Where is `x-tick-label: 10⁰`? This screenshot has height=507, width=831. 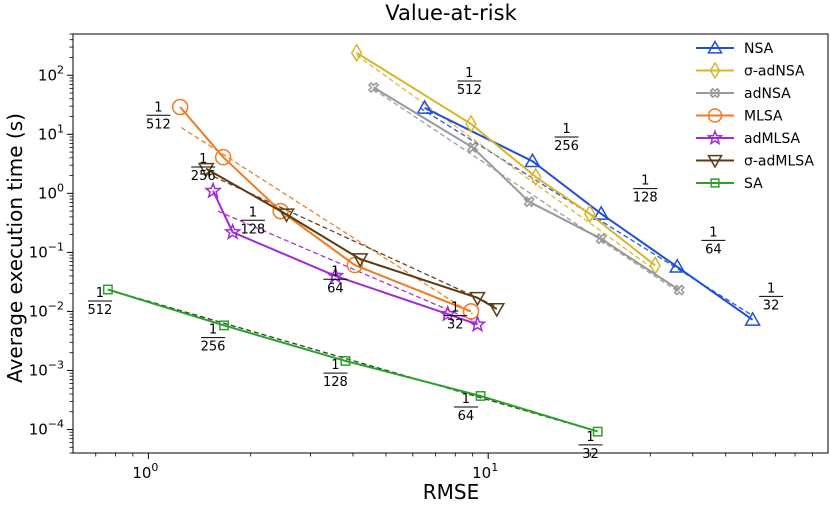 x-tick-label: 10⁰ is located at coordinates (145, 471).